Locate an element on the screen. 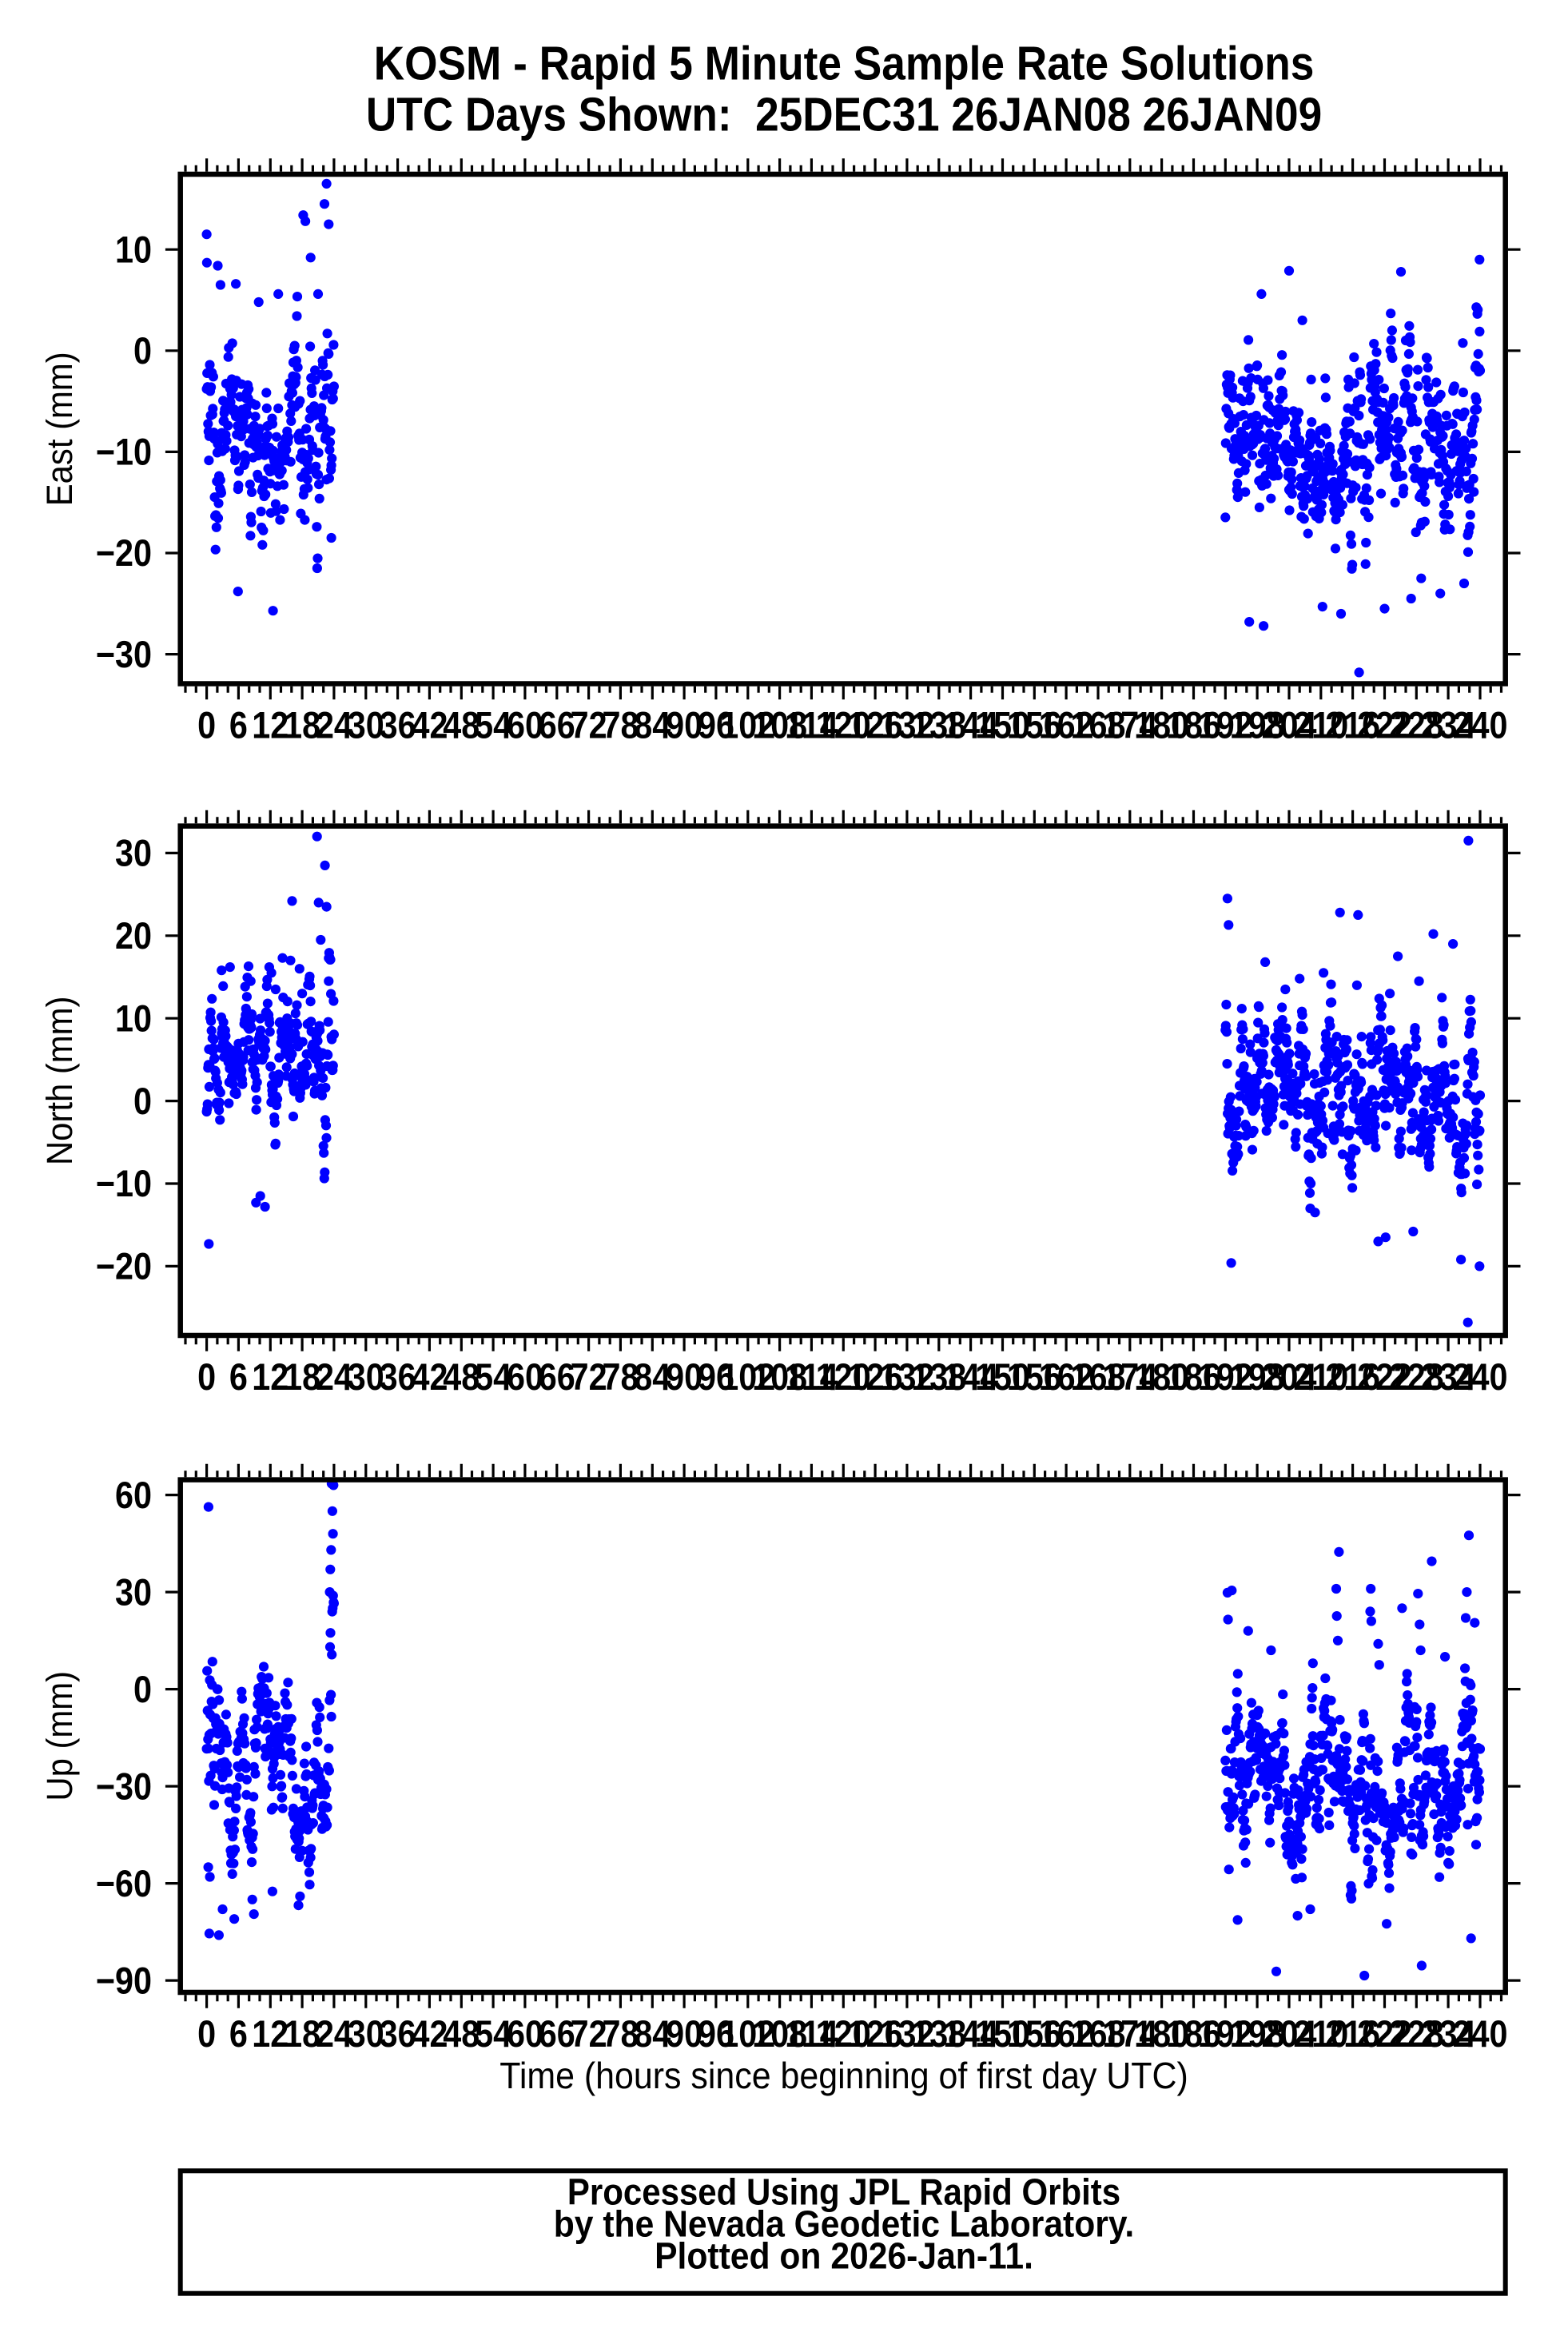 The width and height of the screenshot is (1568, 2344). svg-text:Processed Using JPL Rapid Orbi: Processed Using JPL Rapid Orbits is located at coordinates (844, 2193).